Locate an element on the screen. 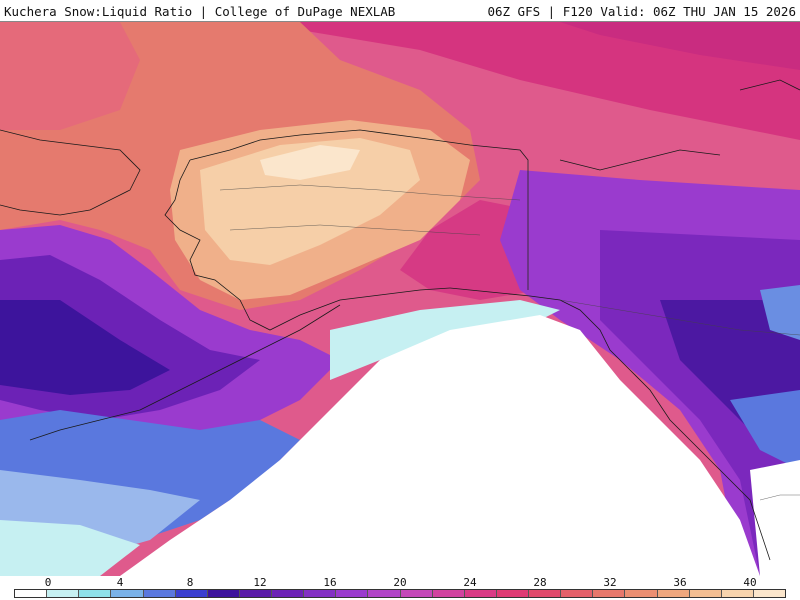 The image size is (800, 600). color-scale-legend: 0 4 8 12 16 20 24 28 32 36 40 is located at coordinates (400, 588).